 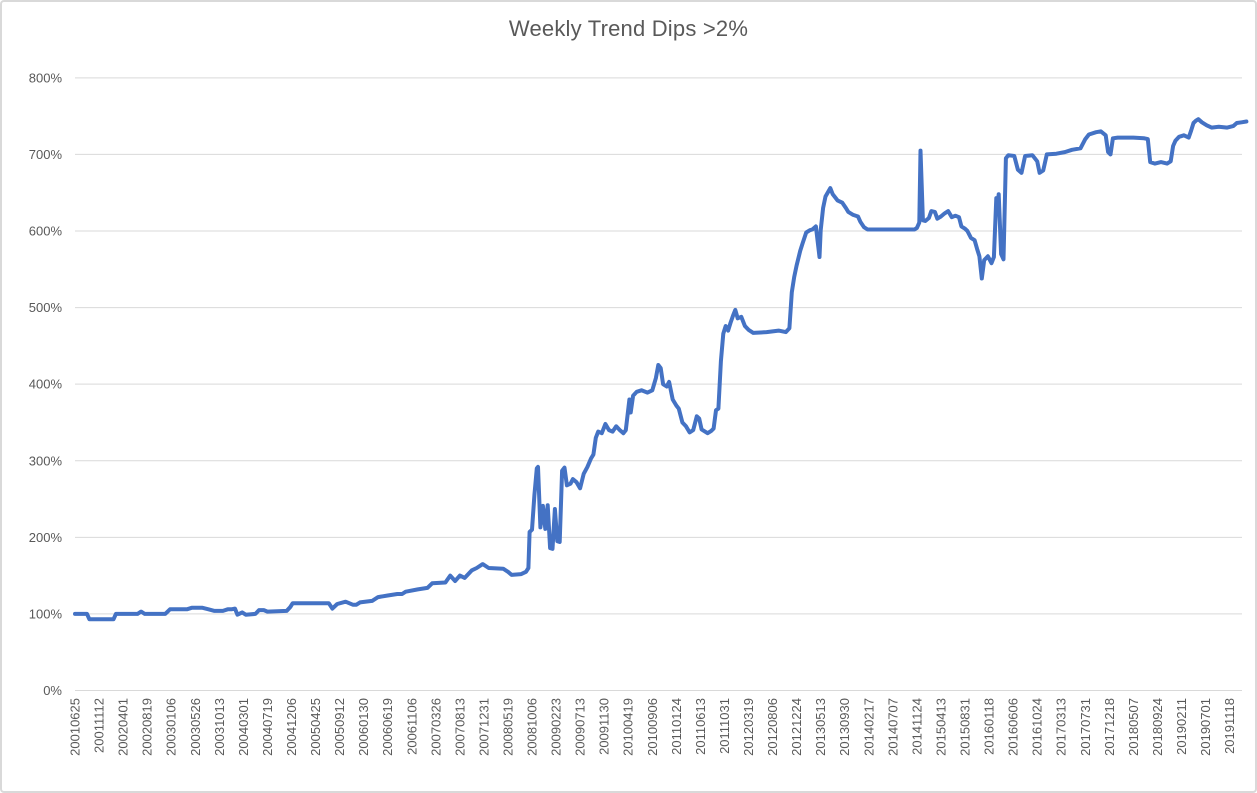 I want to click on x-tick-label: 20061106, so click(x=411, y=726).